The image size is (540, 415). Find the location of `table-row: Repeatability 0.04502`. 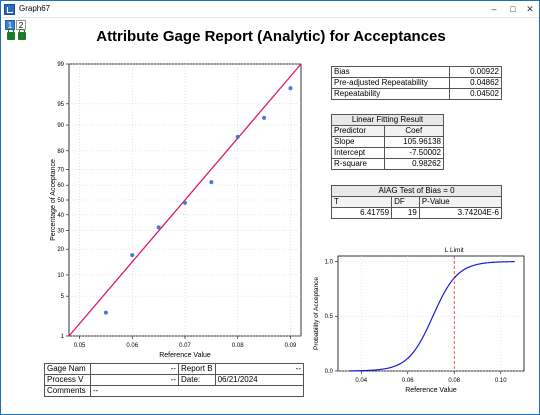

table-row: Repeatability 0.04502 is located at coordinates (416, 94).